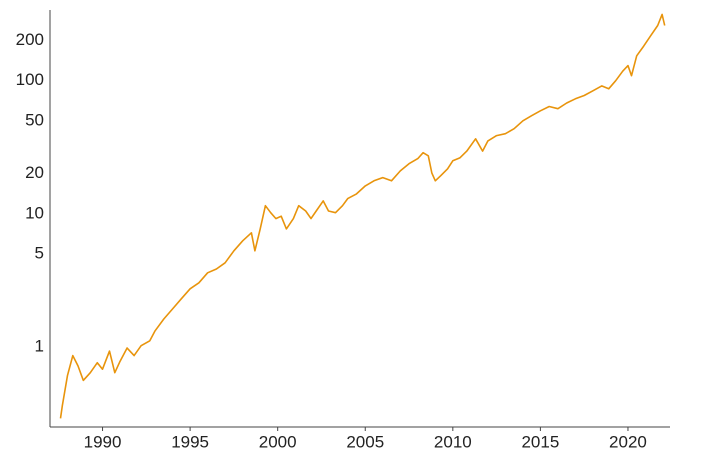 The image size is (707, 463). Describe the element at coordinates (39, 345) in the screenshot. I see `y-tick-label: 1` at that location.